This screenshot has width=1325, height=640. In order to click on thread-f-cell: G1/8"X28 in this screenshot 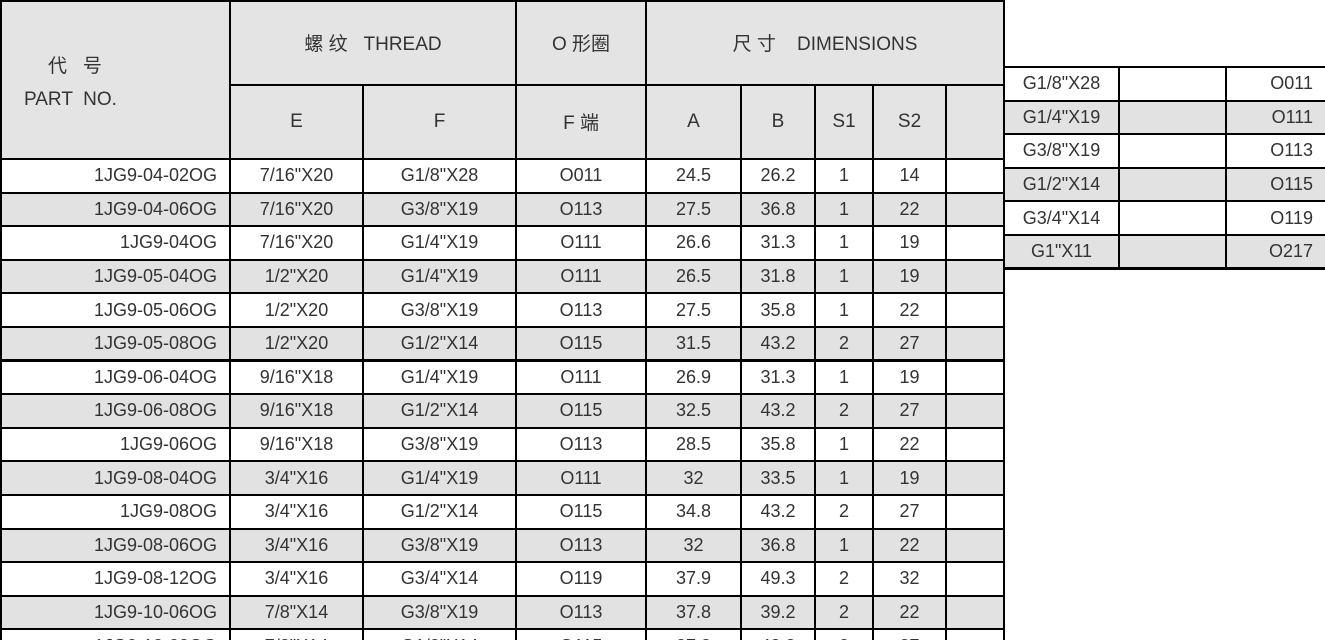, I will do `click(439, 176)`.